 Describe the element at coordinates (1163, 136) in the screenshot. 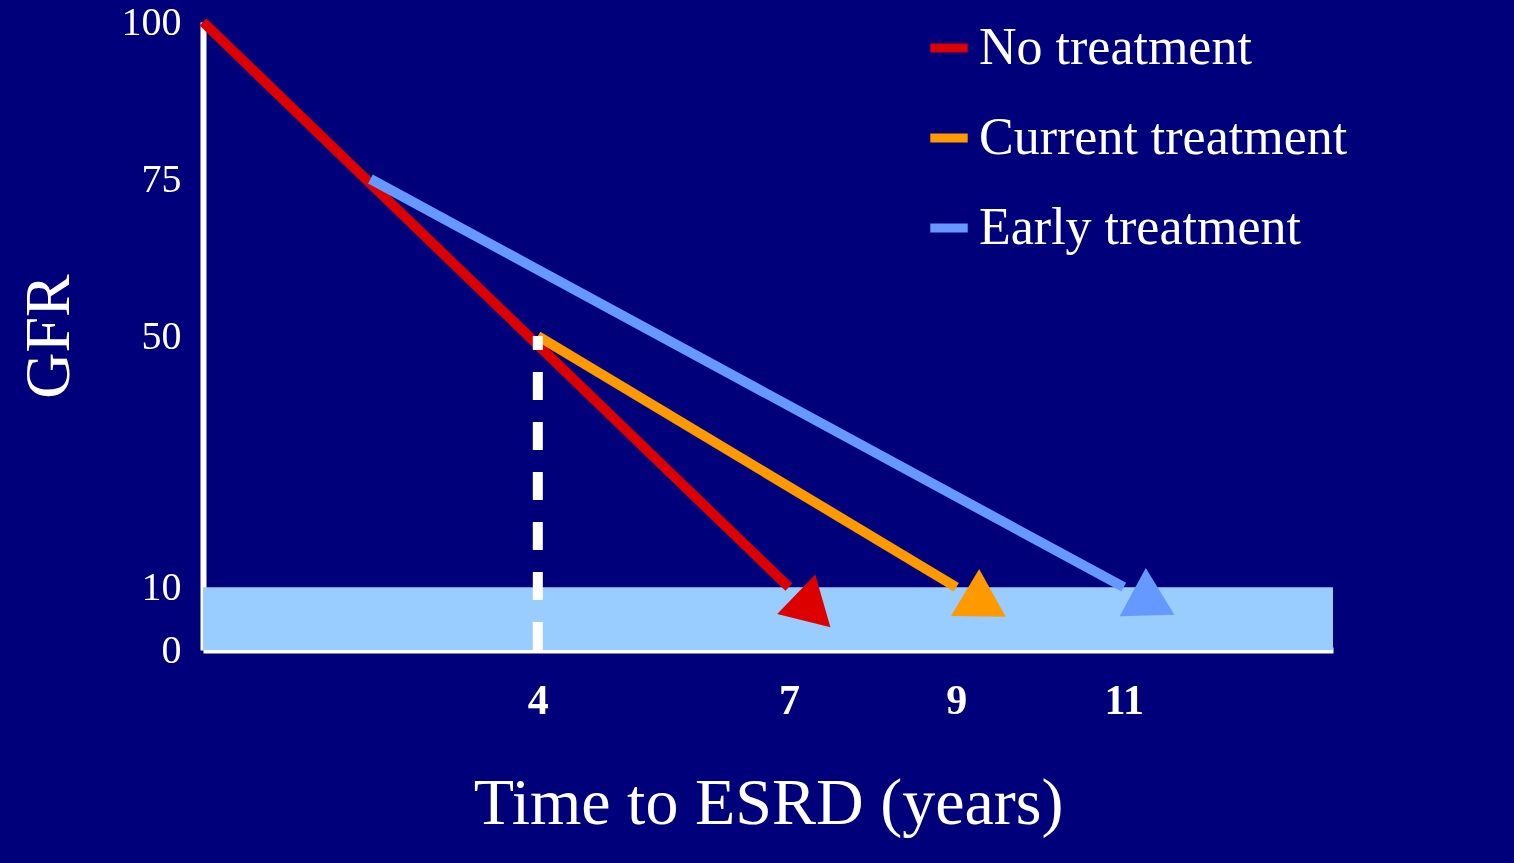

I see `legend-label: Current treatment` at that location.